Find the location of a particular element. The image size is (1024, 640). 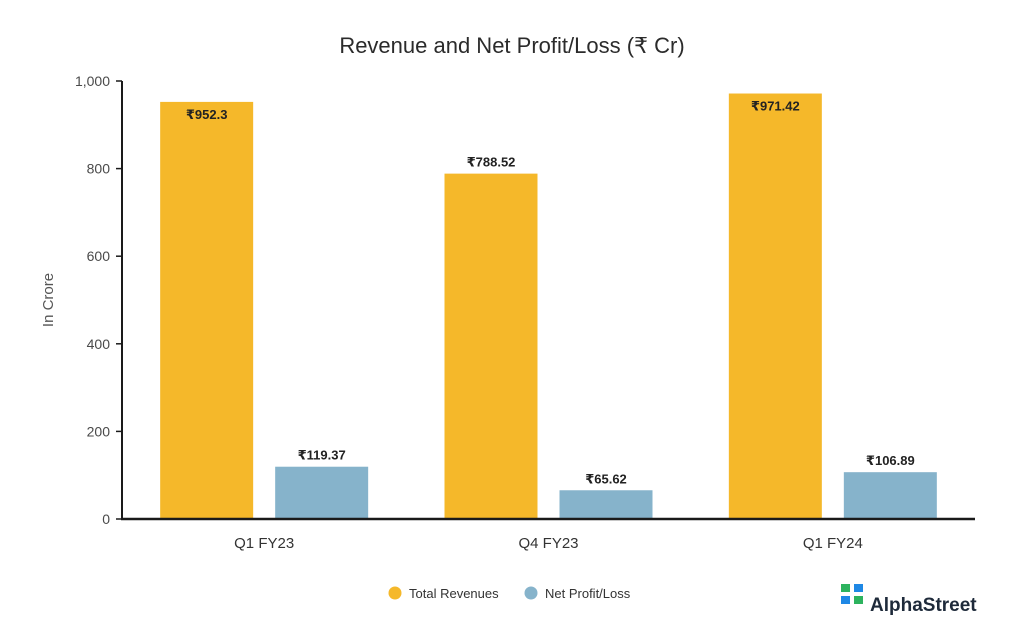

y-tick-label: 400 is located at coordinates (99, 344).